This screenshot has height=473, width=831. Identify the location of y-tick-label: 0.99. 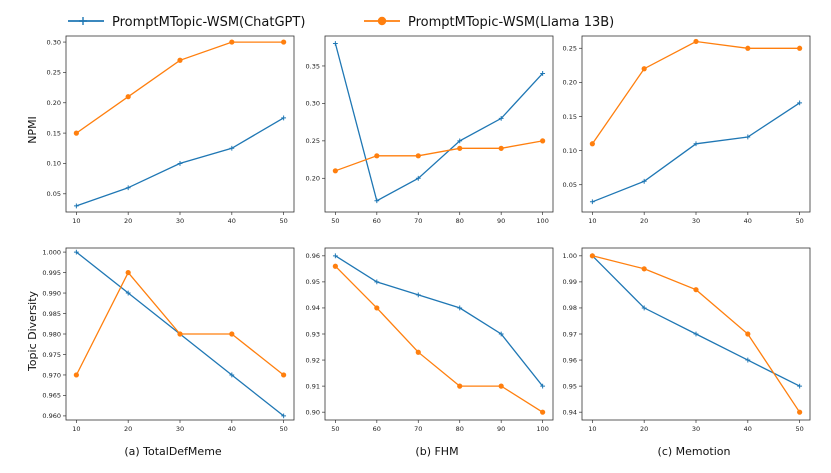
(570, 282).